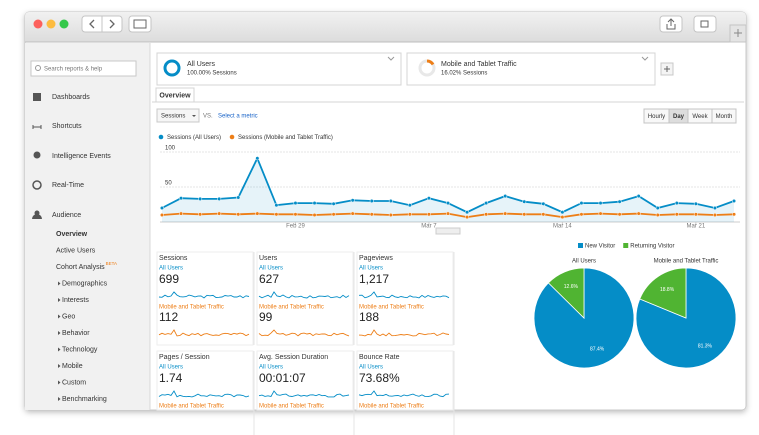  Describe the element at coordinates (295, 227) in the screenshot. I see `x-tick-label: Feb 29` at that location.